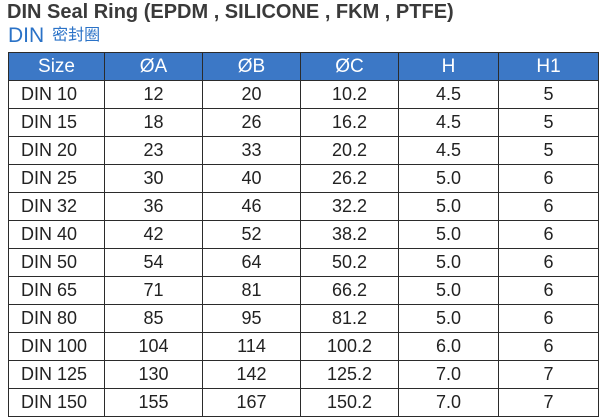  What do you see at coordinates (251, 206) in the screenshot?
I see `cell-diameter-b: 46` at bounding box center [251, 206].